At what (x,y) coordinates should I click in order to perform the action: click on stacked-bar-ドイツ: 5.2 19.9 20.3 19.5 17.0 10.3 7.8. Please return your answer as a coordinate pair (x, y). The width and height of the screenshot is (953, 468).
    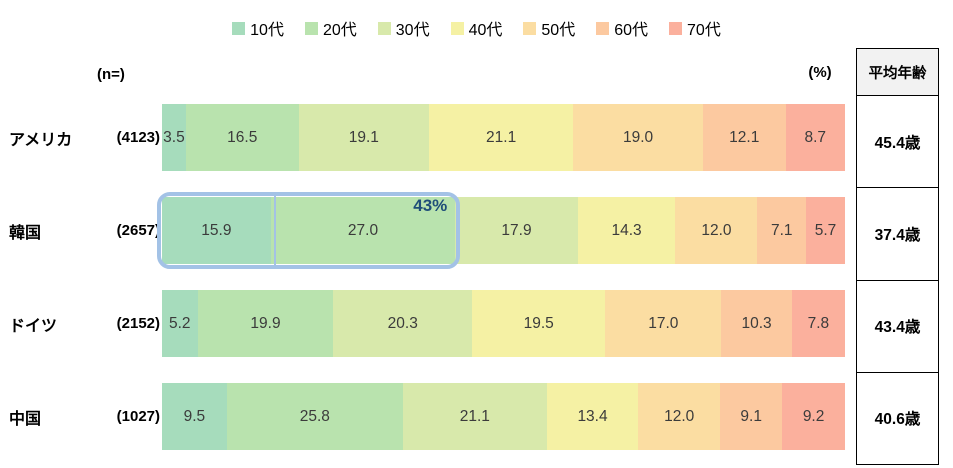
    Looking at the image, I should click on (504, 323).